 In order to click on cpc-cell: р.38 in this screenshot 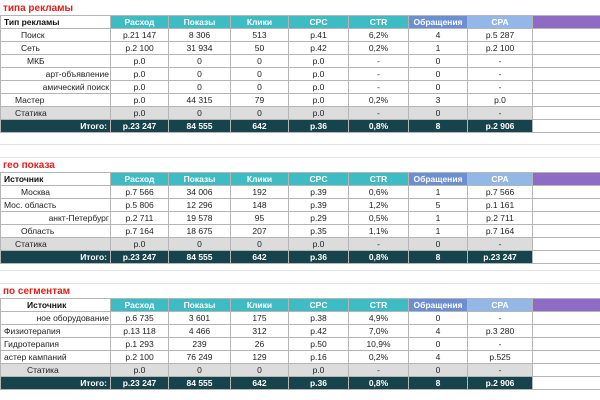, I will do `click(318, 318)`.